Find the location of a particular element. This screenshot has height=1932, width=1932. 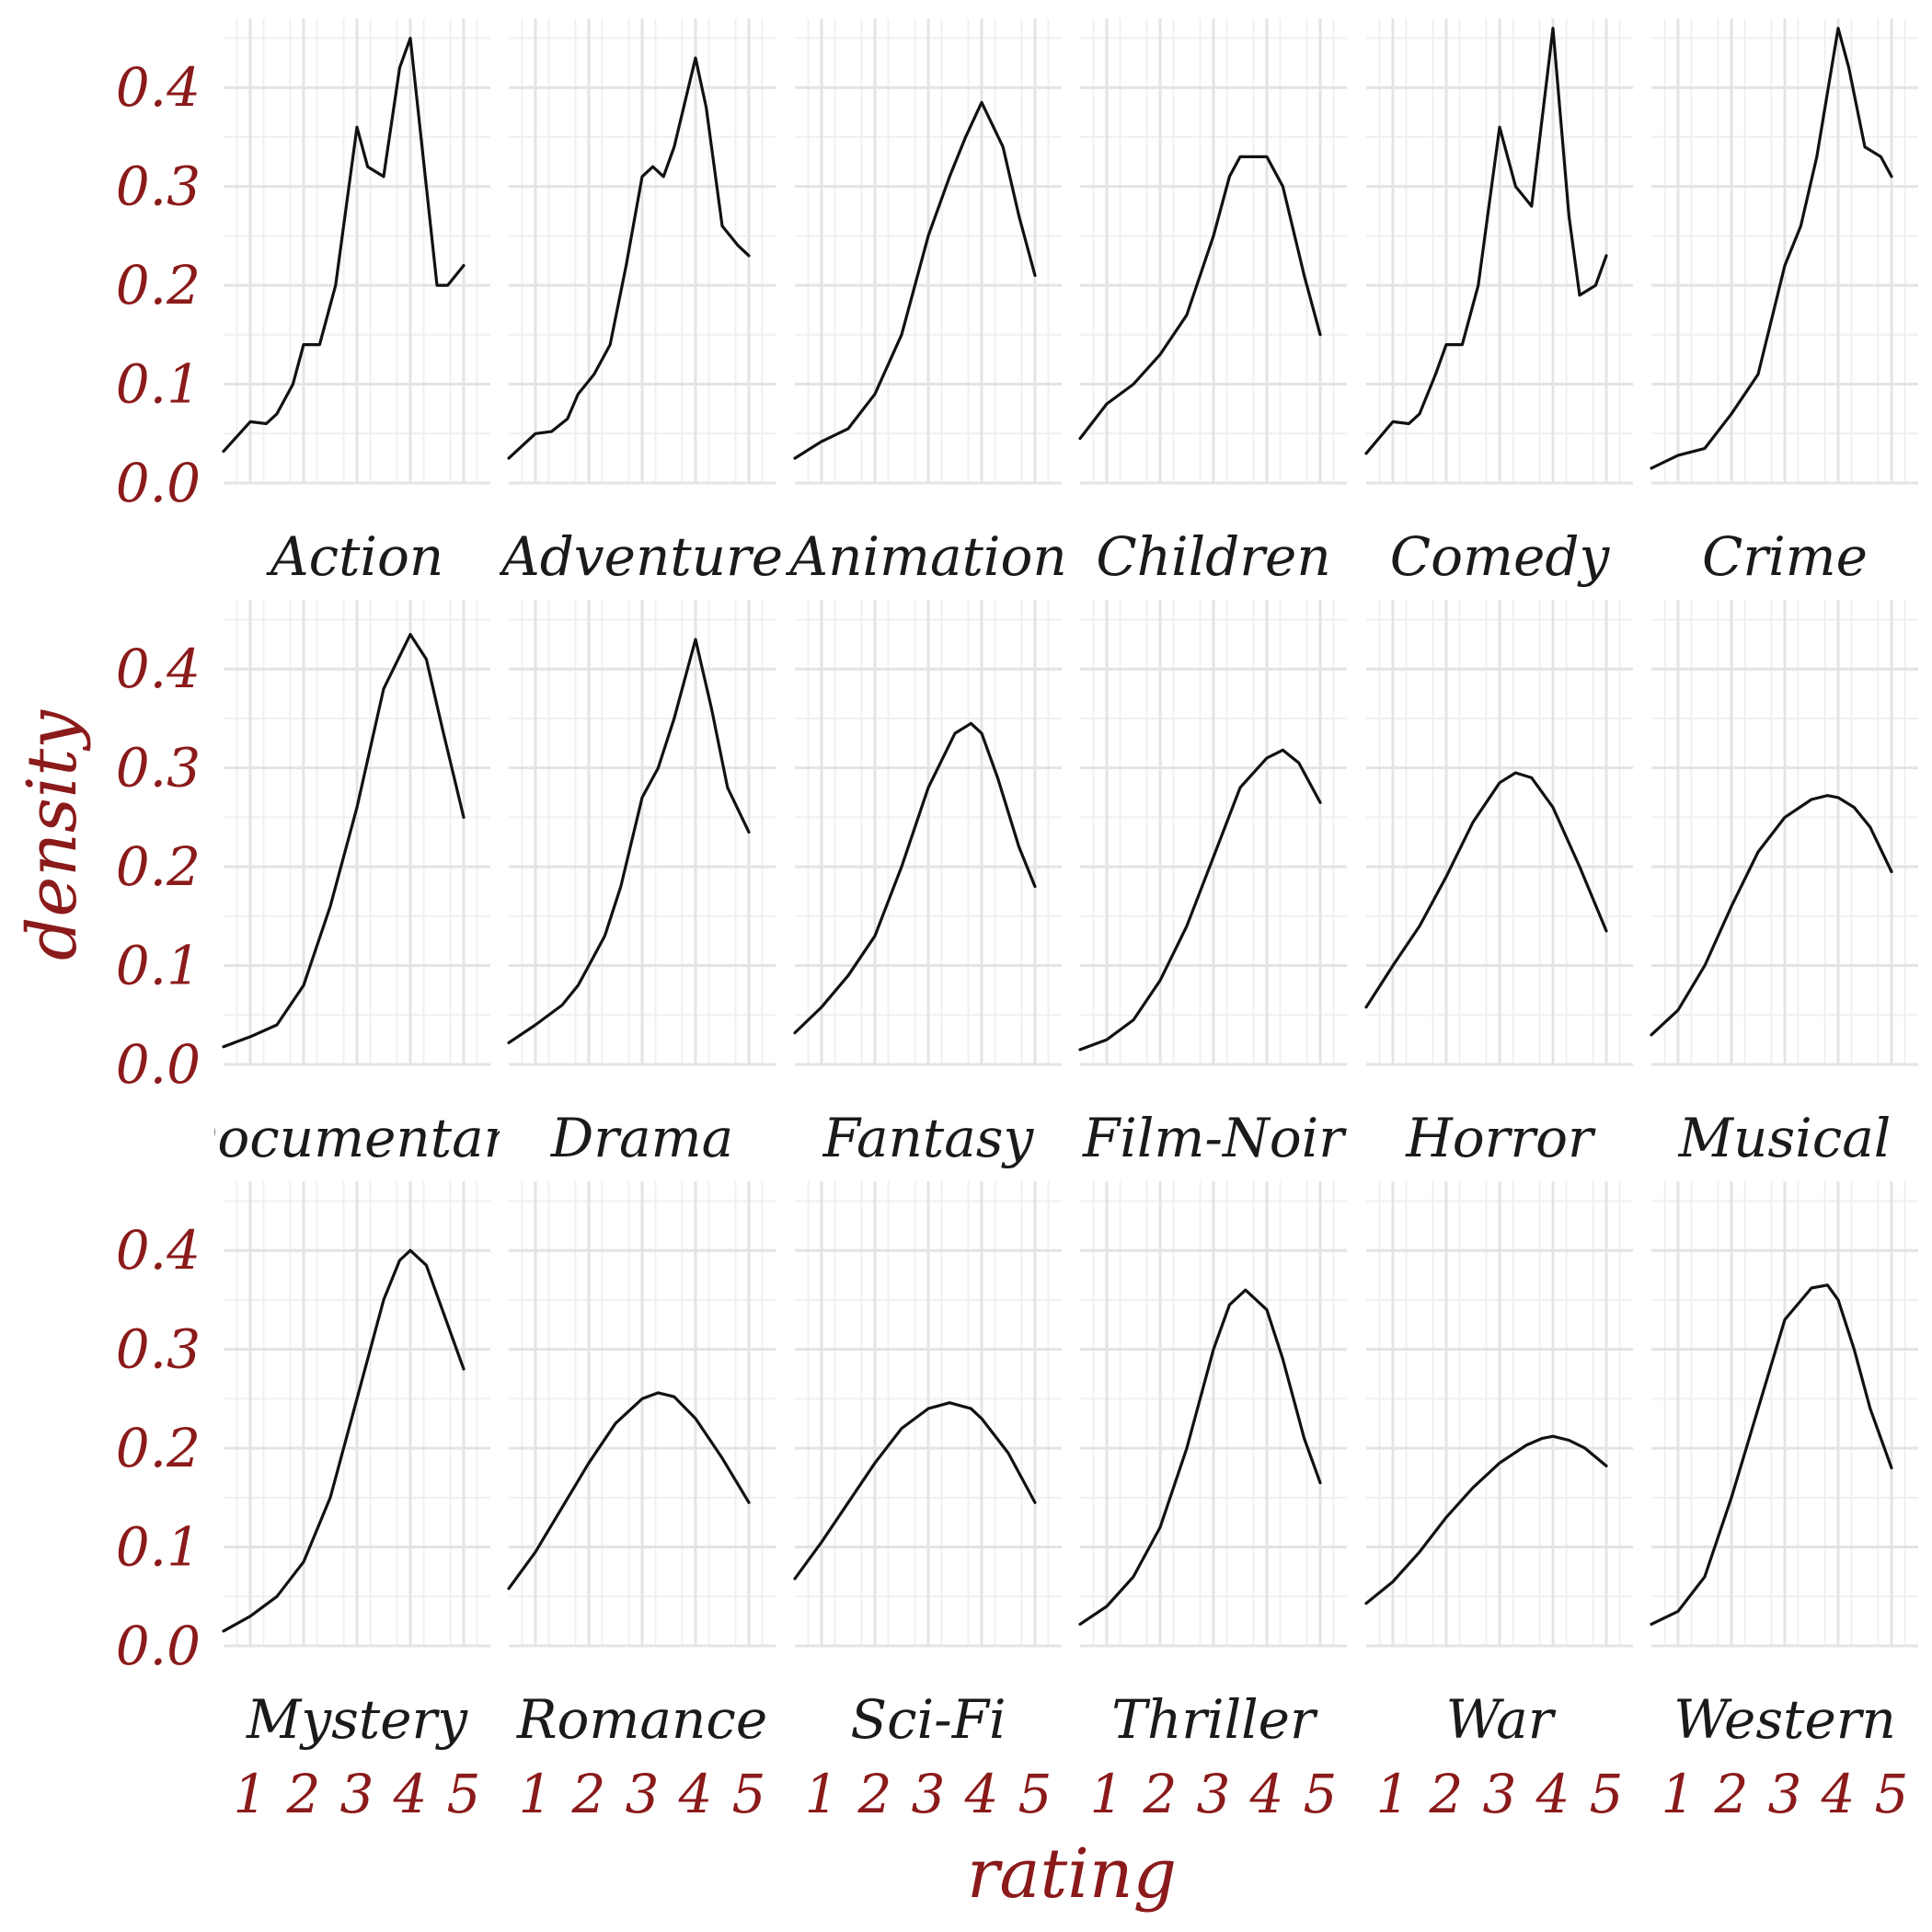

density-line-fantasy is located at coordinates (915, 878).